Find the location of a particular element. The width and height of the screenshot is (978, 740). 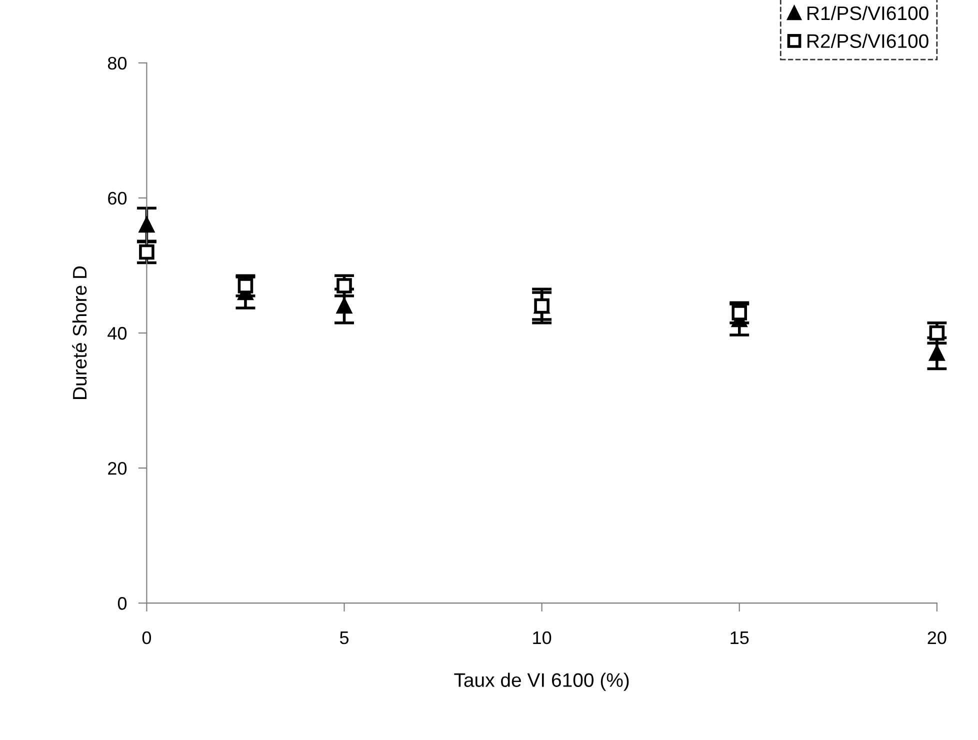

y-tick-label: 0 is located at coordinates (122, 603).